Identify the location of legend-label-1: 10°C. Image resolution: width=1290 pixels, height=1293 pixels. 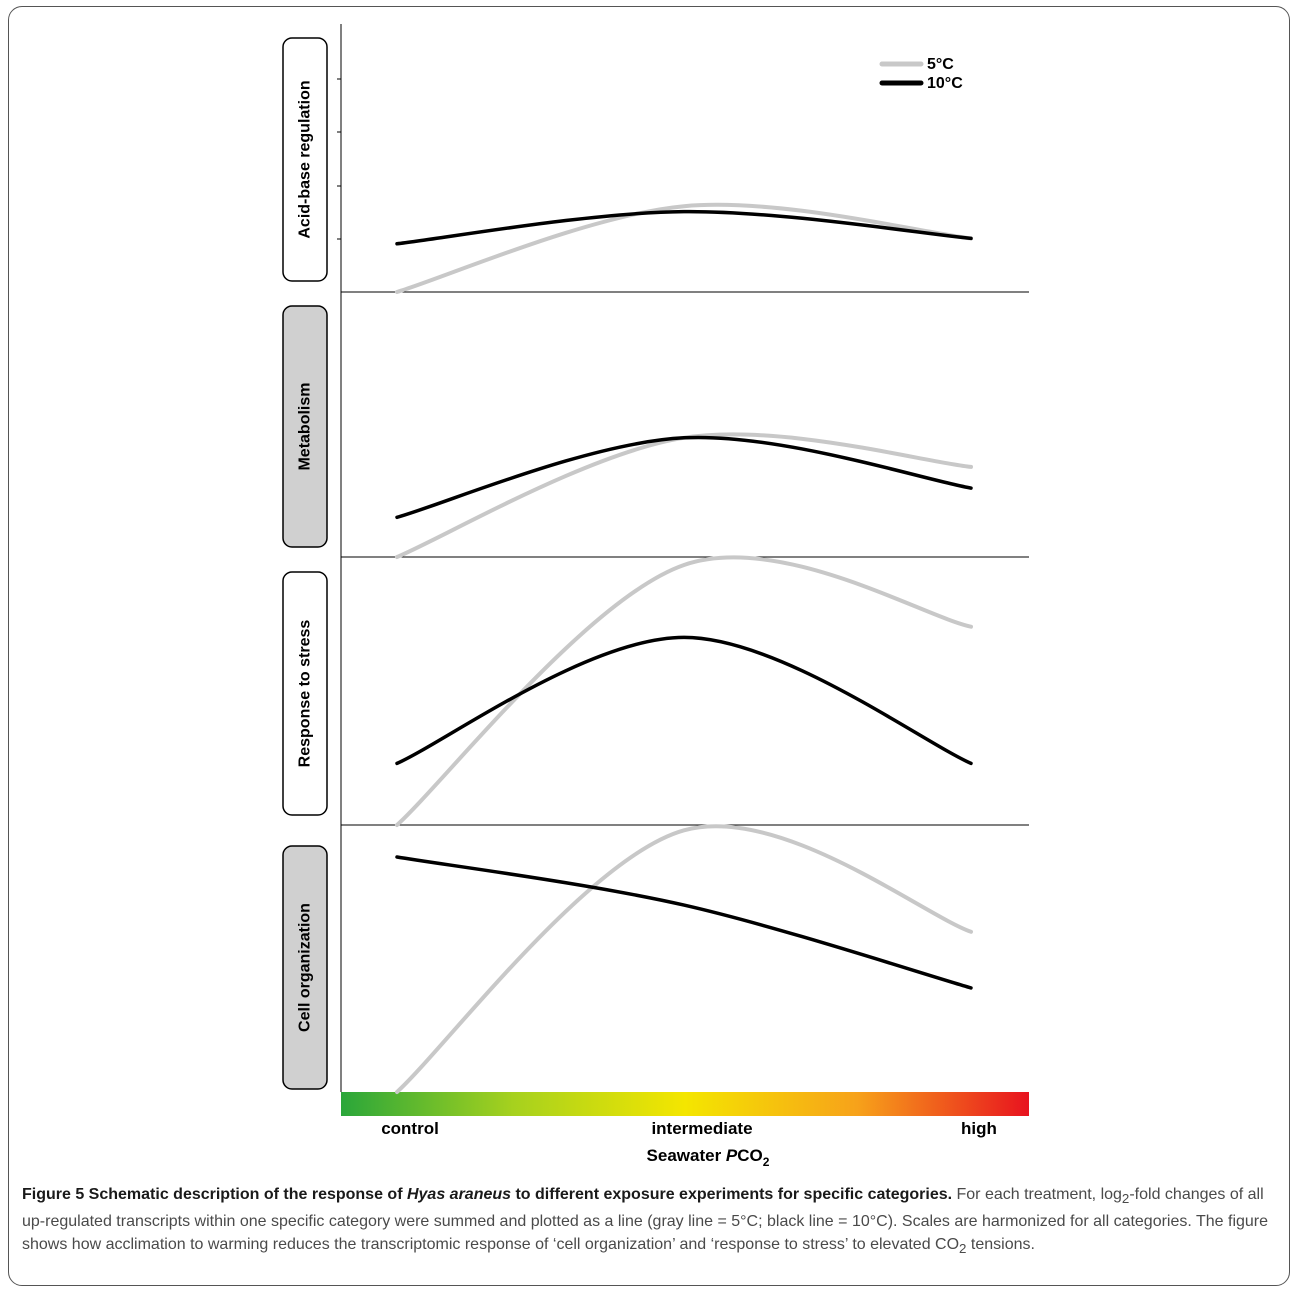
(945, 83).